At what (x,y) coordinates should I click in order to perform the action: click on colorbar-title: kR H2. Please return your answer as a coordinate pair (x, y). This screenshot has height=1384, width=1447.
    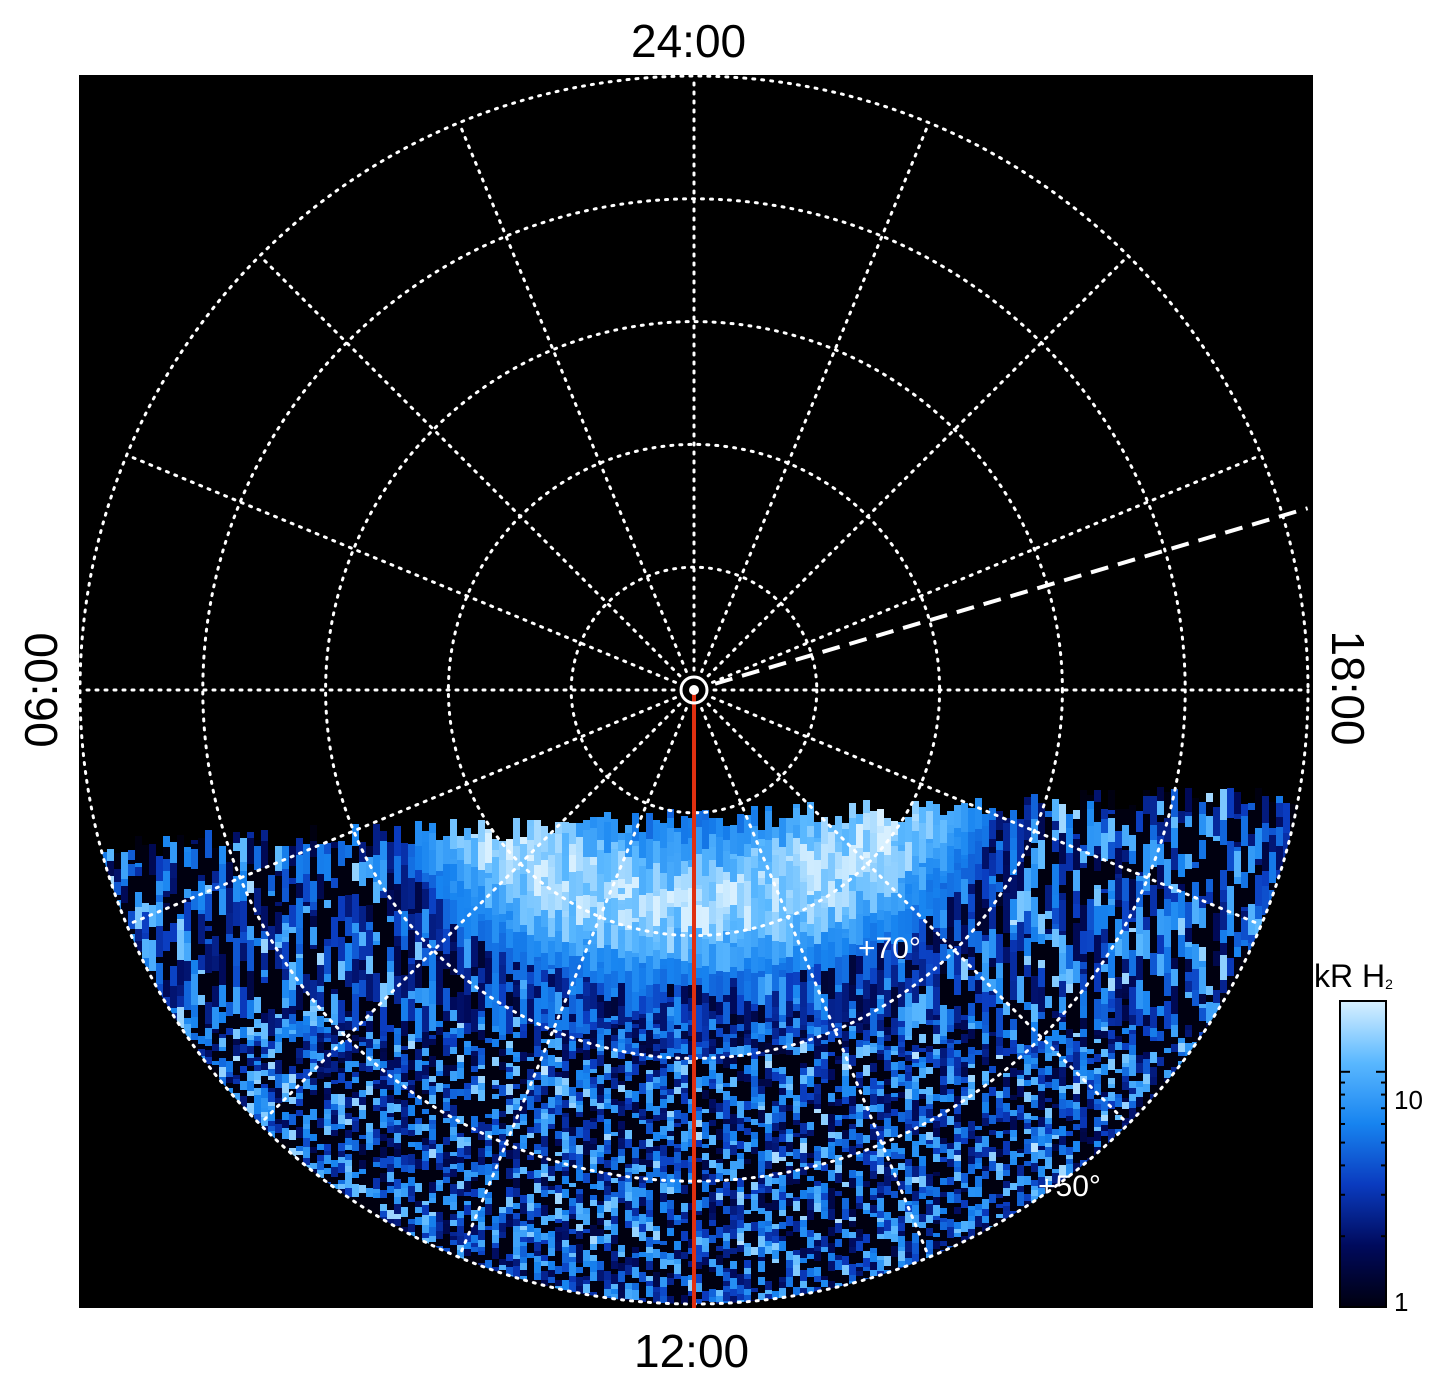
    Looking at the image, I should click on (1353, 976).